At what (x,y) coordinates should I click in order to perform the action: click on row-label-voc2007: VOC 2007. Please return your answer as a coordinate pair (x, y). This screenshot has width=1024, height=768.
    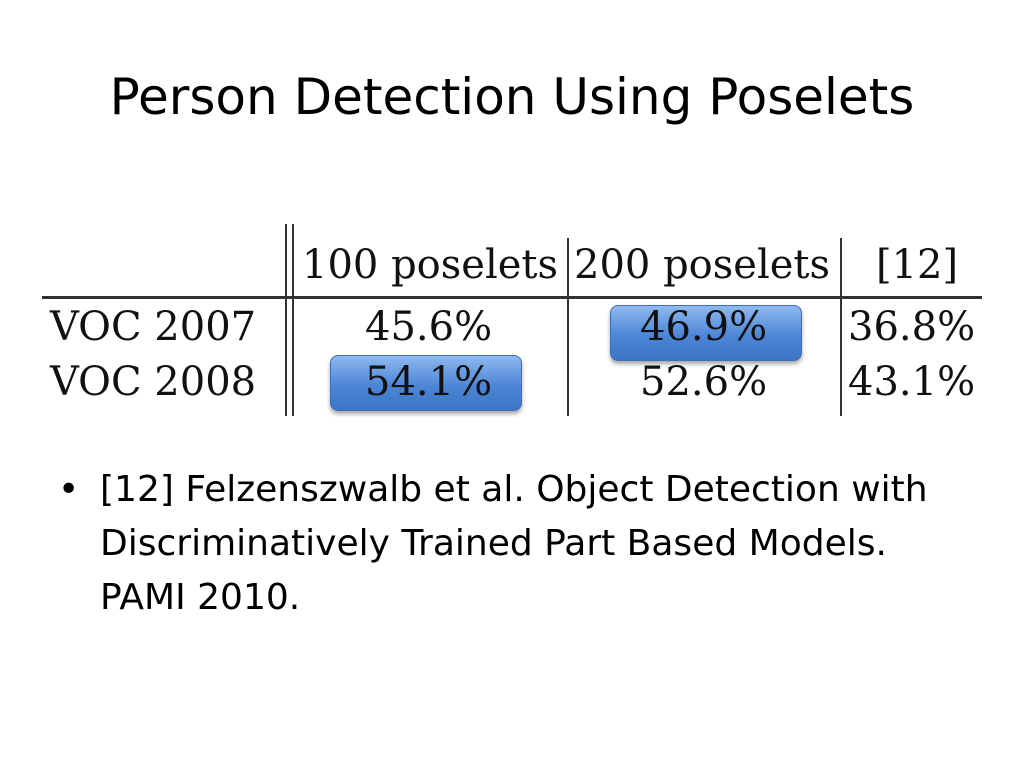
    Looking at the image, I should click on (153, 327).